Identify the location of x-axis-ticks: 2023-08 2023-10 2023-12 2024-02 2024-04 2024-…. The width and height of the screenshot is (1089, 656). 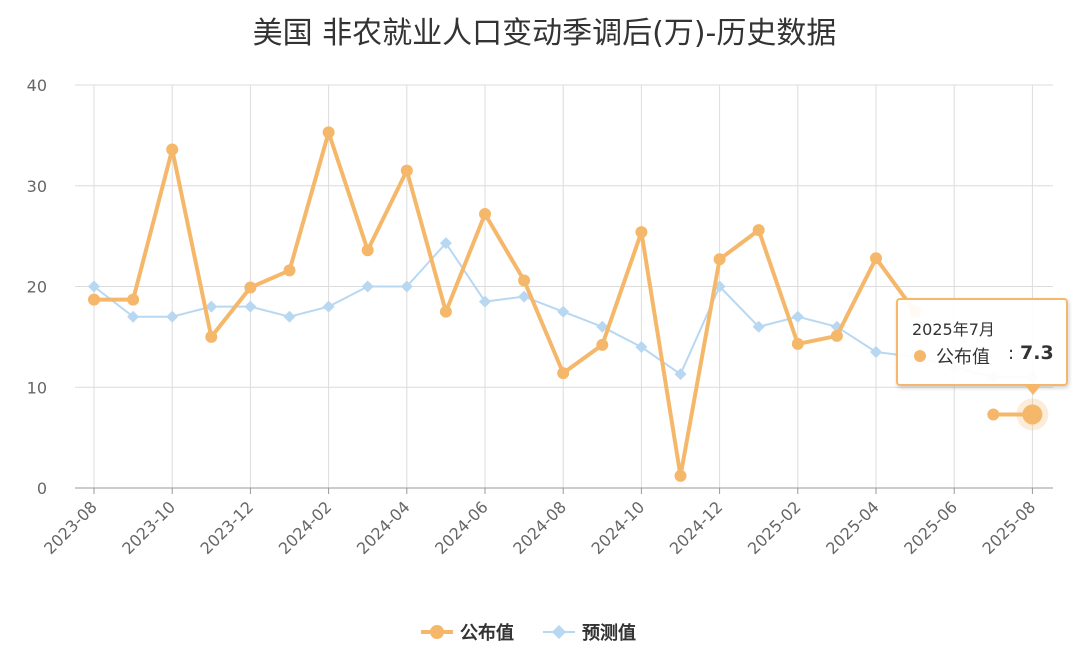
(539, 527).